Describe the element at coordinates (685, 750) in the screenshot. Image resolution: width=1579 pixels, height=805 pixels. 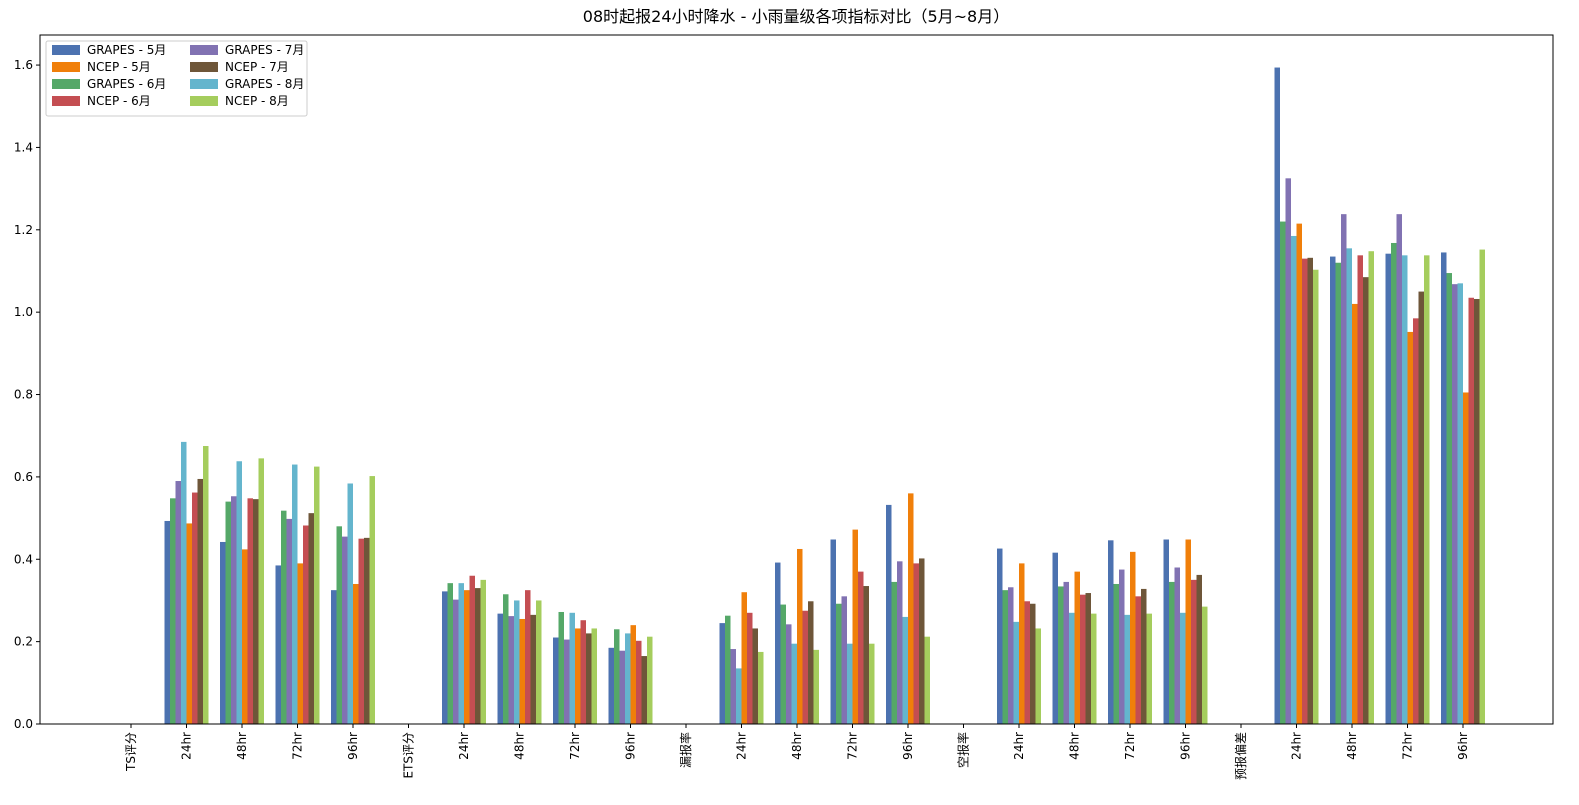
I see `x-tick-label: 漏报率` at that location.